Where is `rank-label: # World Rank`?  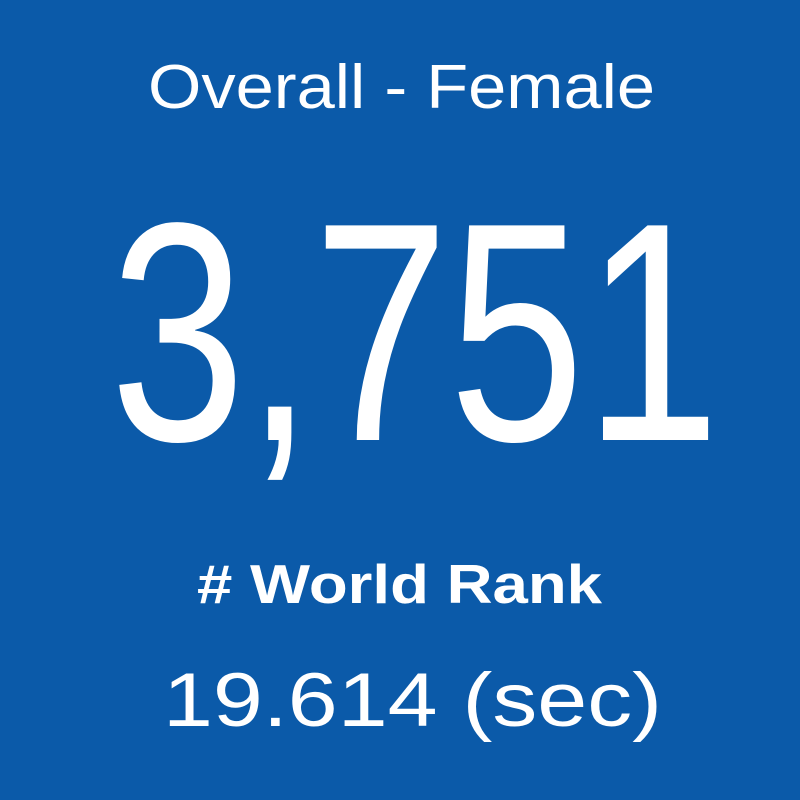
rank-label: # World Rank is located at coordinates (399, 584).